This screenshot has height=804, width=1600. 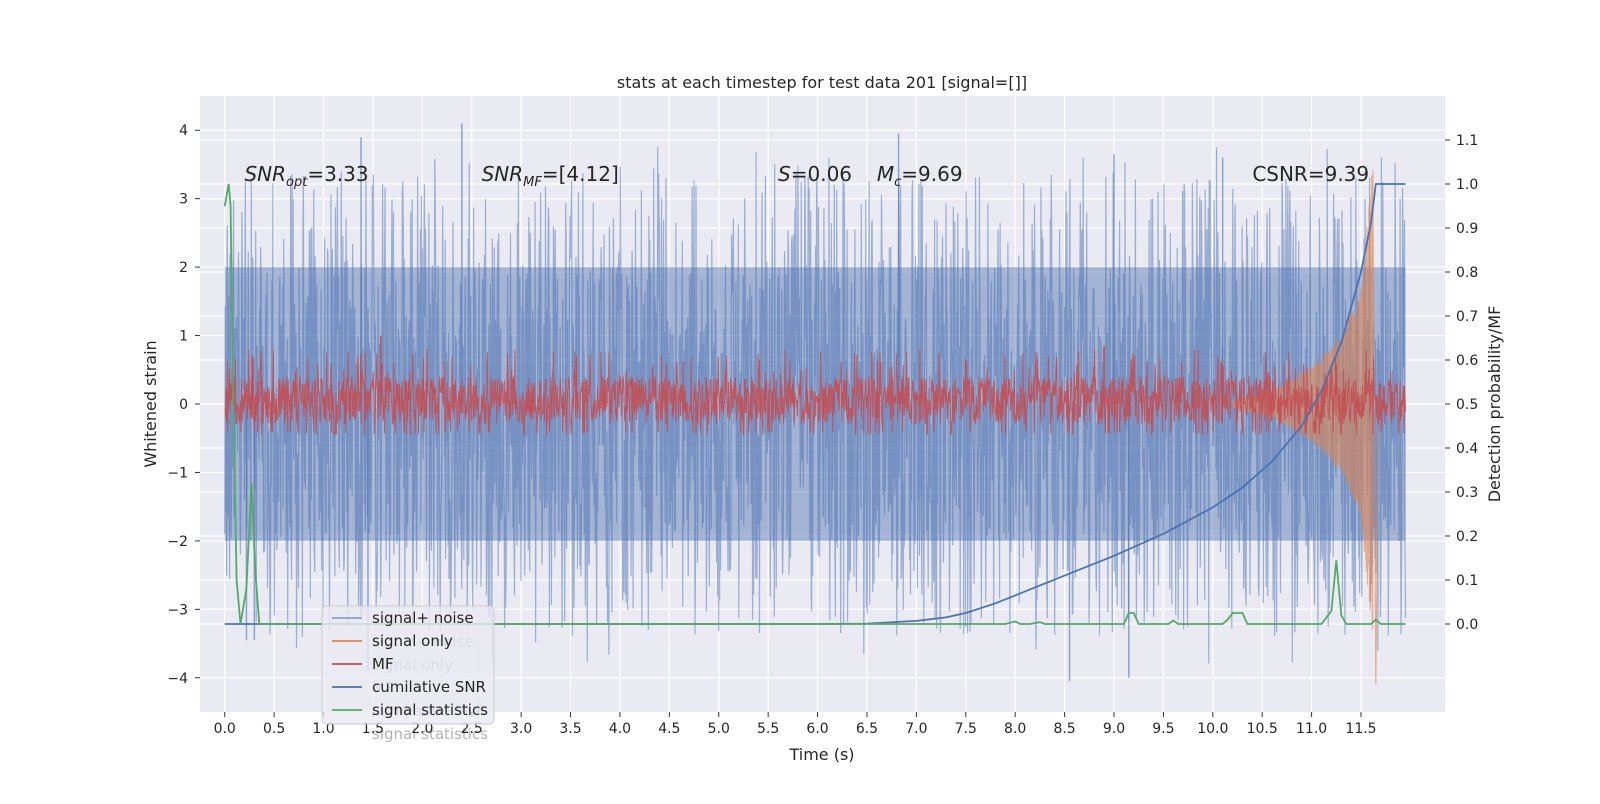 I want to click on y-right-tick-label: 0.3, so click(x=1467, y=493).